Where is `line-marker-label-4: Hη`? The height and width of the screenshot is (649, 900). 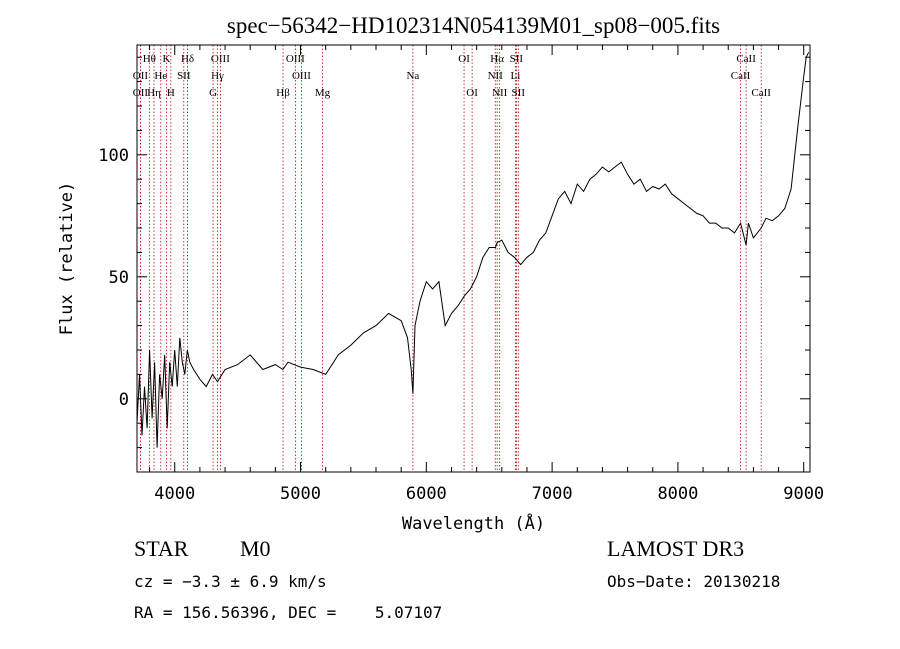 line-marker-label-4: Hη is located at coordinates (154, 93).